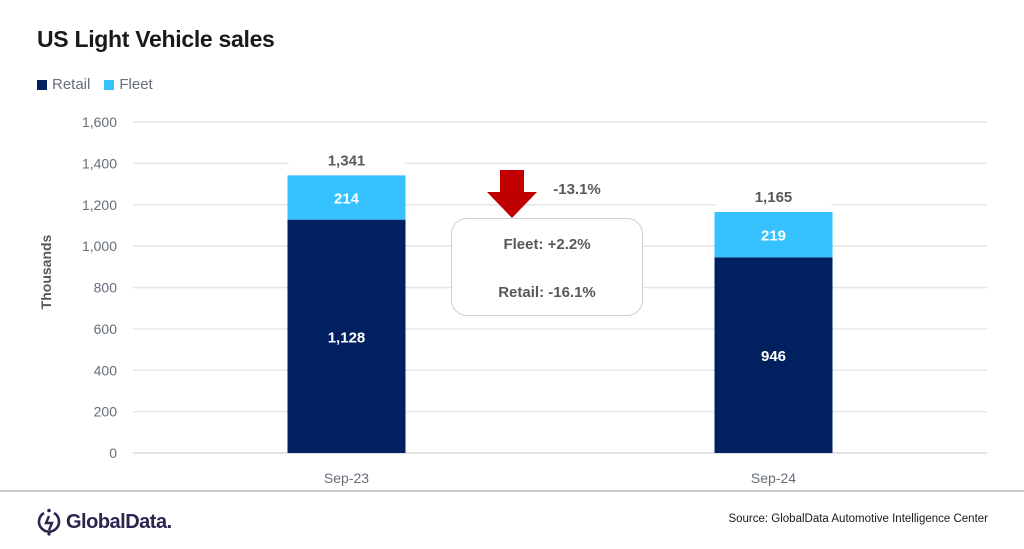 Image resolution: width=1024 pixels, height=549 pixels. Describe the element at coordinates (109, 84) in the screenshot. I see `legend-swatch-fleet` at that location.